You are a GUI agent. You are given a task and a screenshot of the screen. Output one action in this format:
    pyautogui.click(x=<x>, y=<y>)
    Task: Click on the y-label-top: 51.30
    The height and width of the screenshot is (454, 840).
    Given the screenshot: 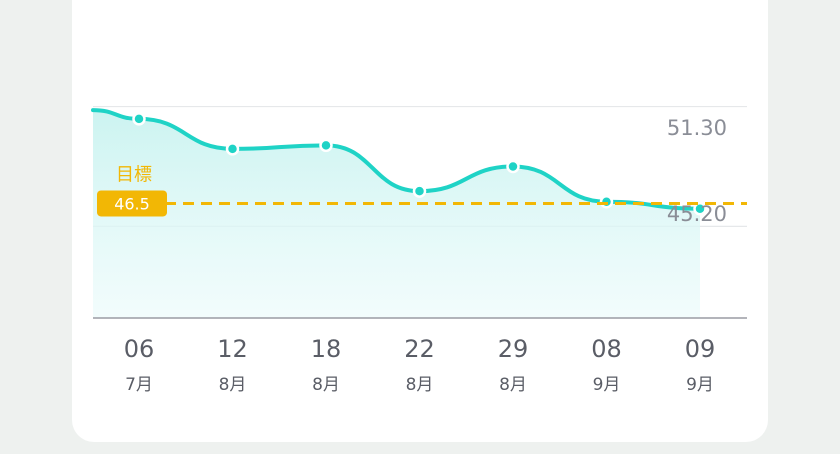 What is the action you would take?
    pyautogui.click(x=697, y=128)
    